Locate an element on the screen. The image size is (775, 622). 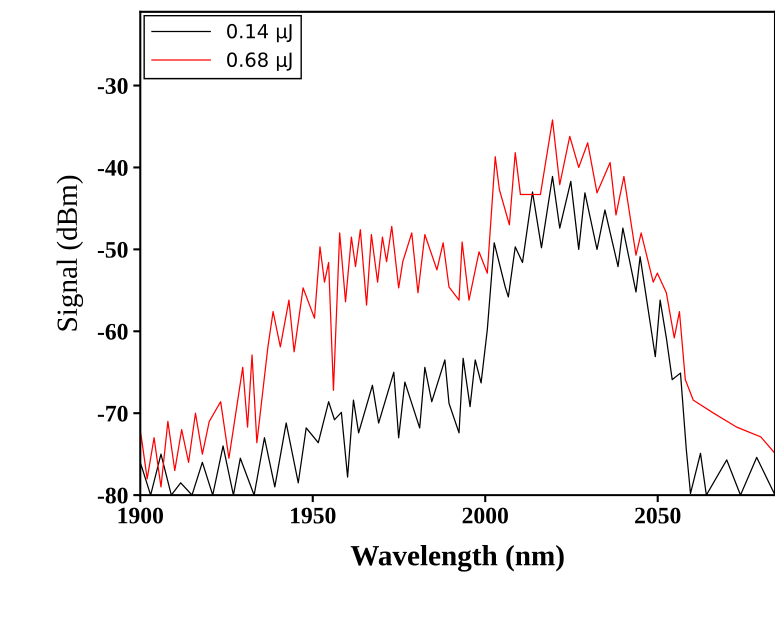
y-tick-label: -50 is located at coordinates (113, 250).